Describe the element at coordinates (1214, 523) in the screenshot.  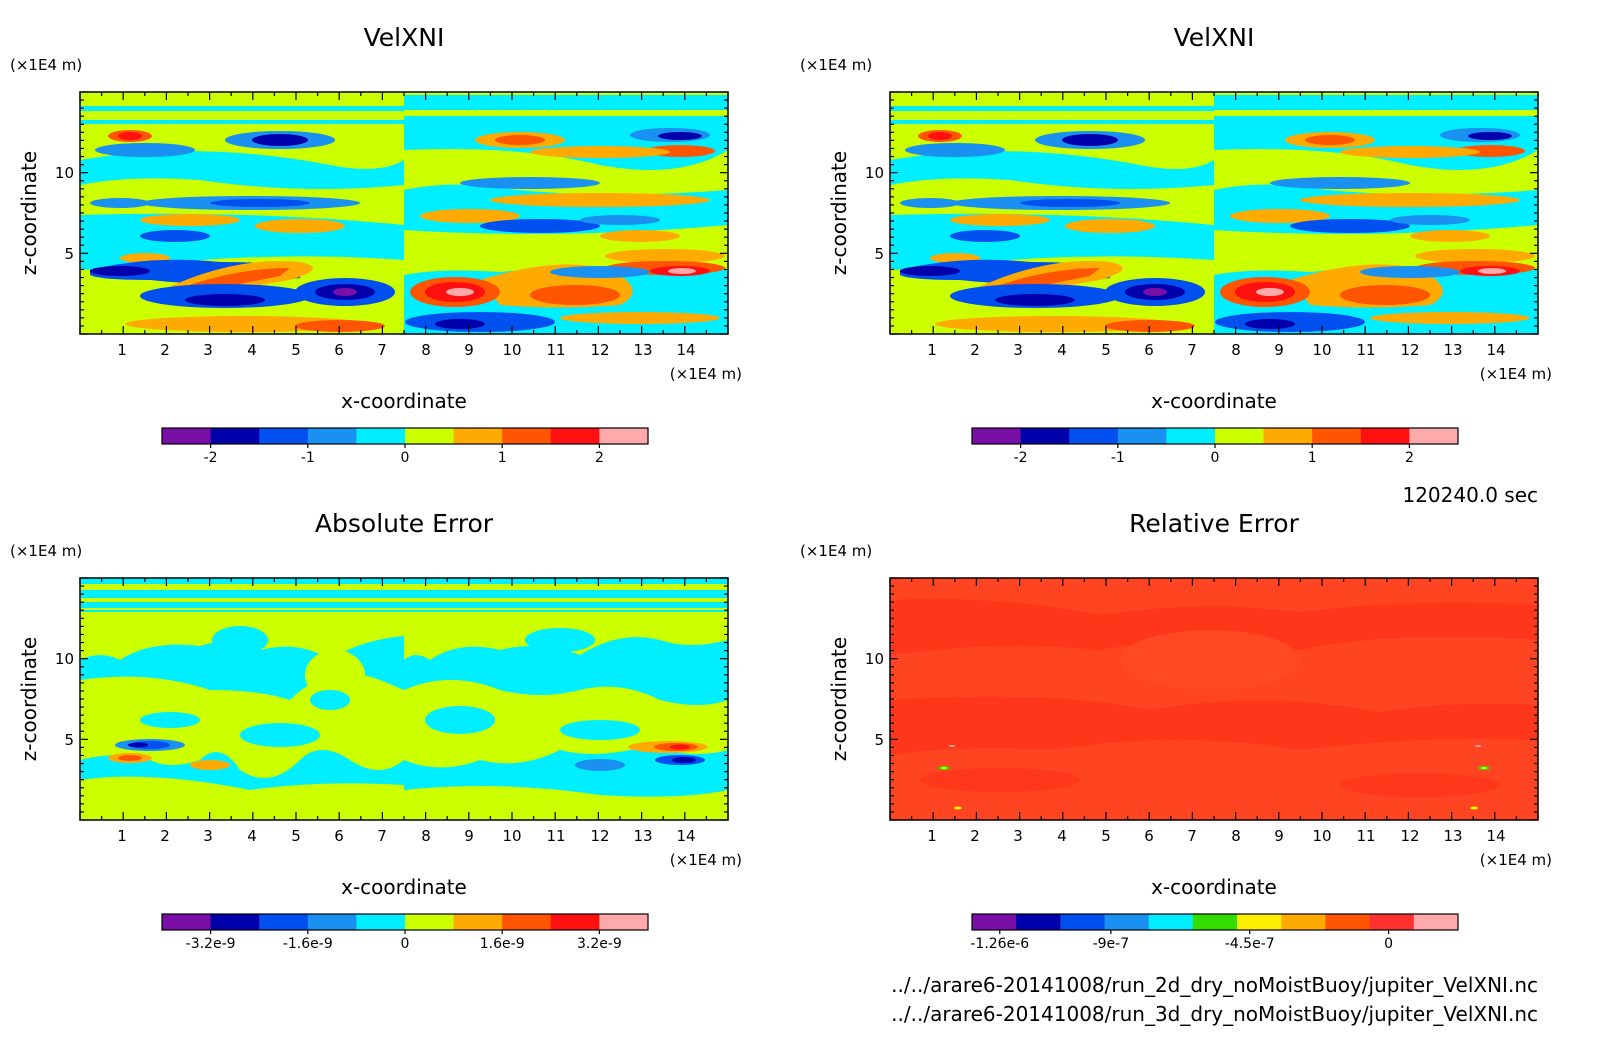
I see `panel-title: Relative Error` at that location.